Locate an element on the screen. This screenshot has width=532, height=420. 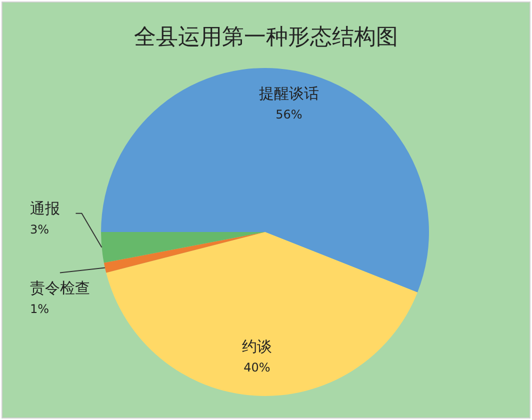
data-label: 56% is located at coordinates (289, 114).